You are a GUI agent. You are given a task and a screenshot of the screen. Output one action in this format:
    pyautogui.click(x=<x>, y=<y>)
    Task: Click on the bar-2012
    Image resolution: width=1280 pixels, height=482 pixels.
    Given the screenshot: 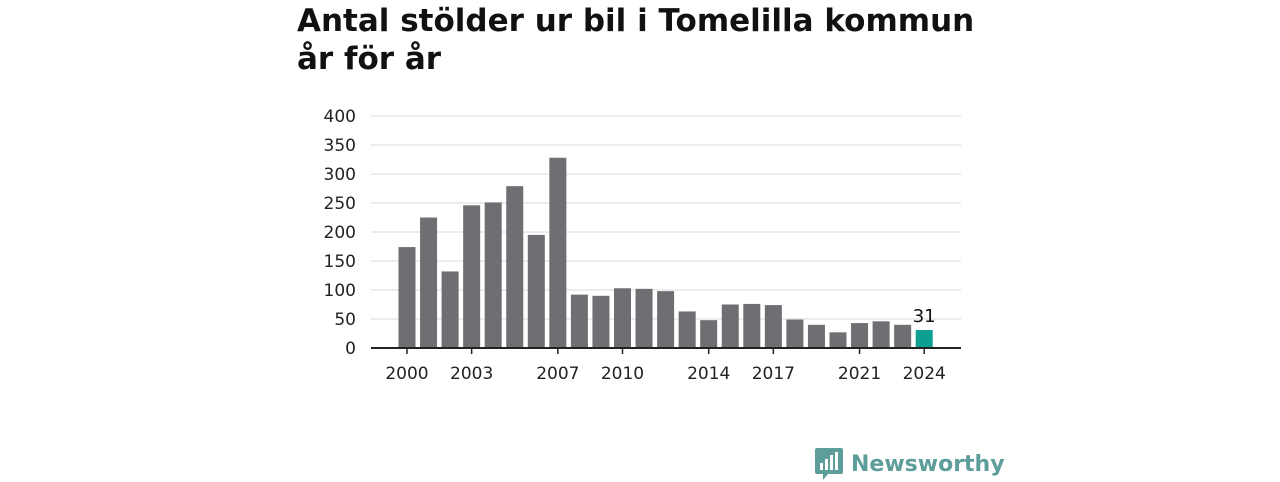 What is the action you would take?
    pyautogui.click(x=666, y=319)
    